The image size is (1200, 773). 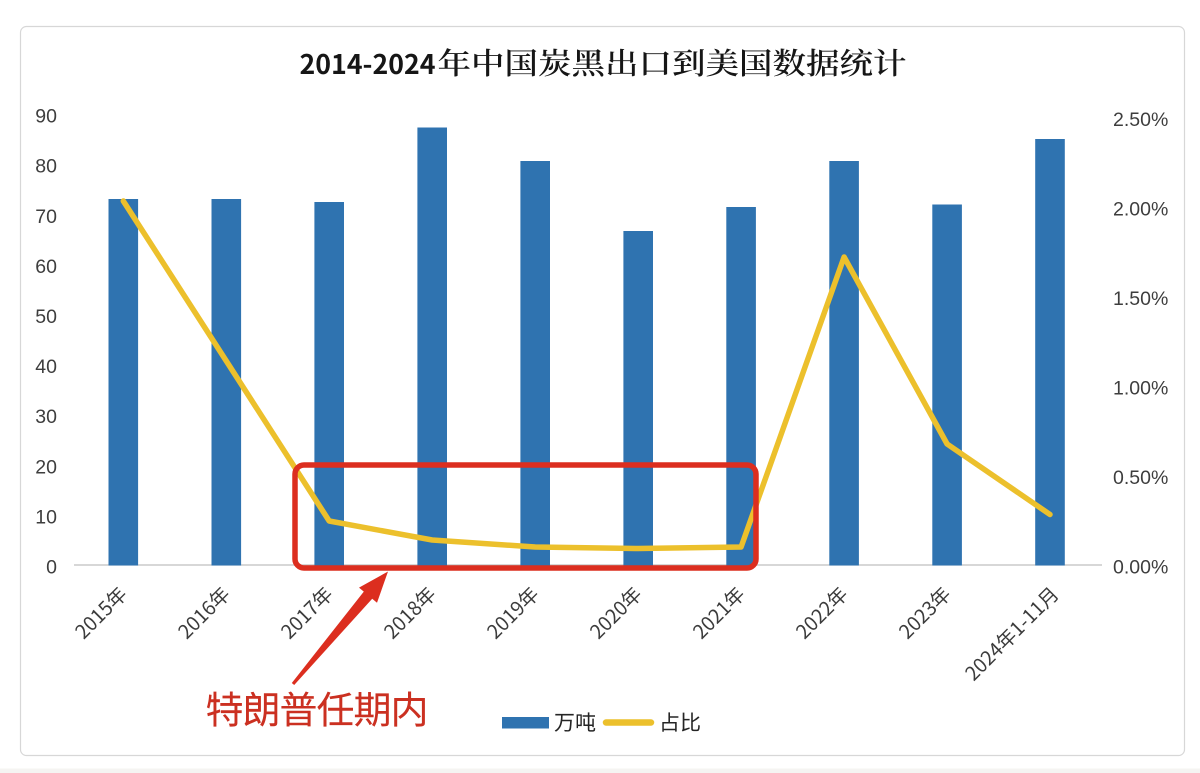 I want to click on svg-text: 20, so click(x=46, y=467).